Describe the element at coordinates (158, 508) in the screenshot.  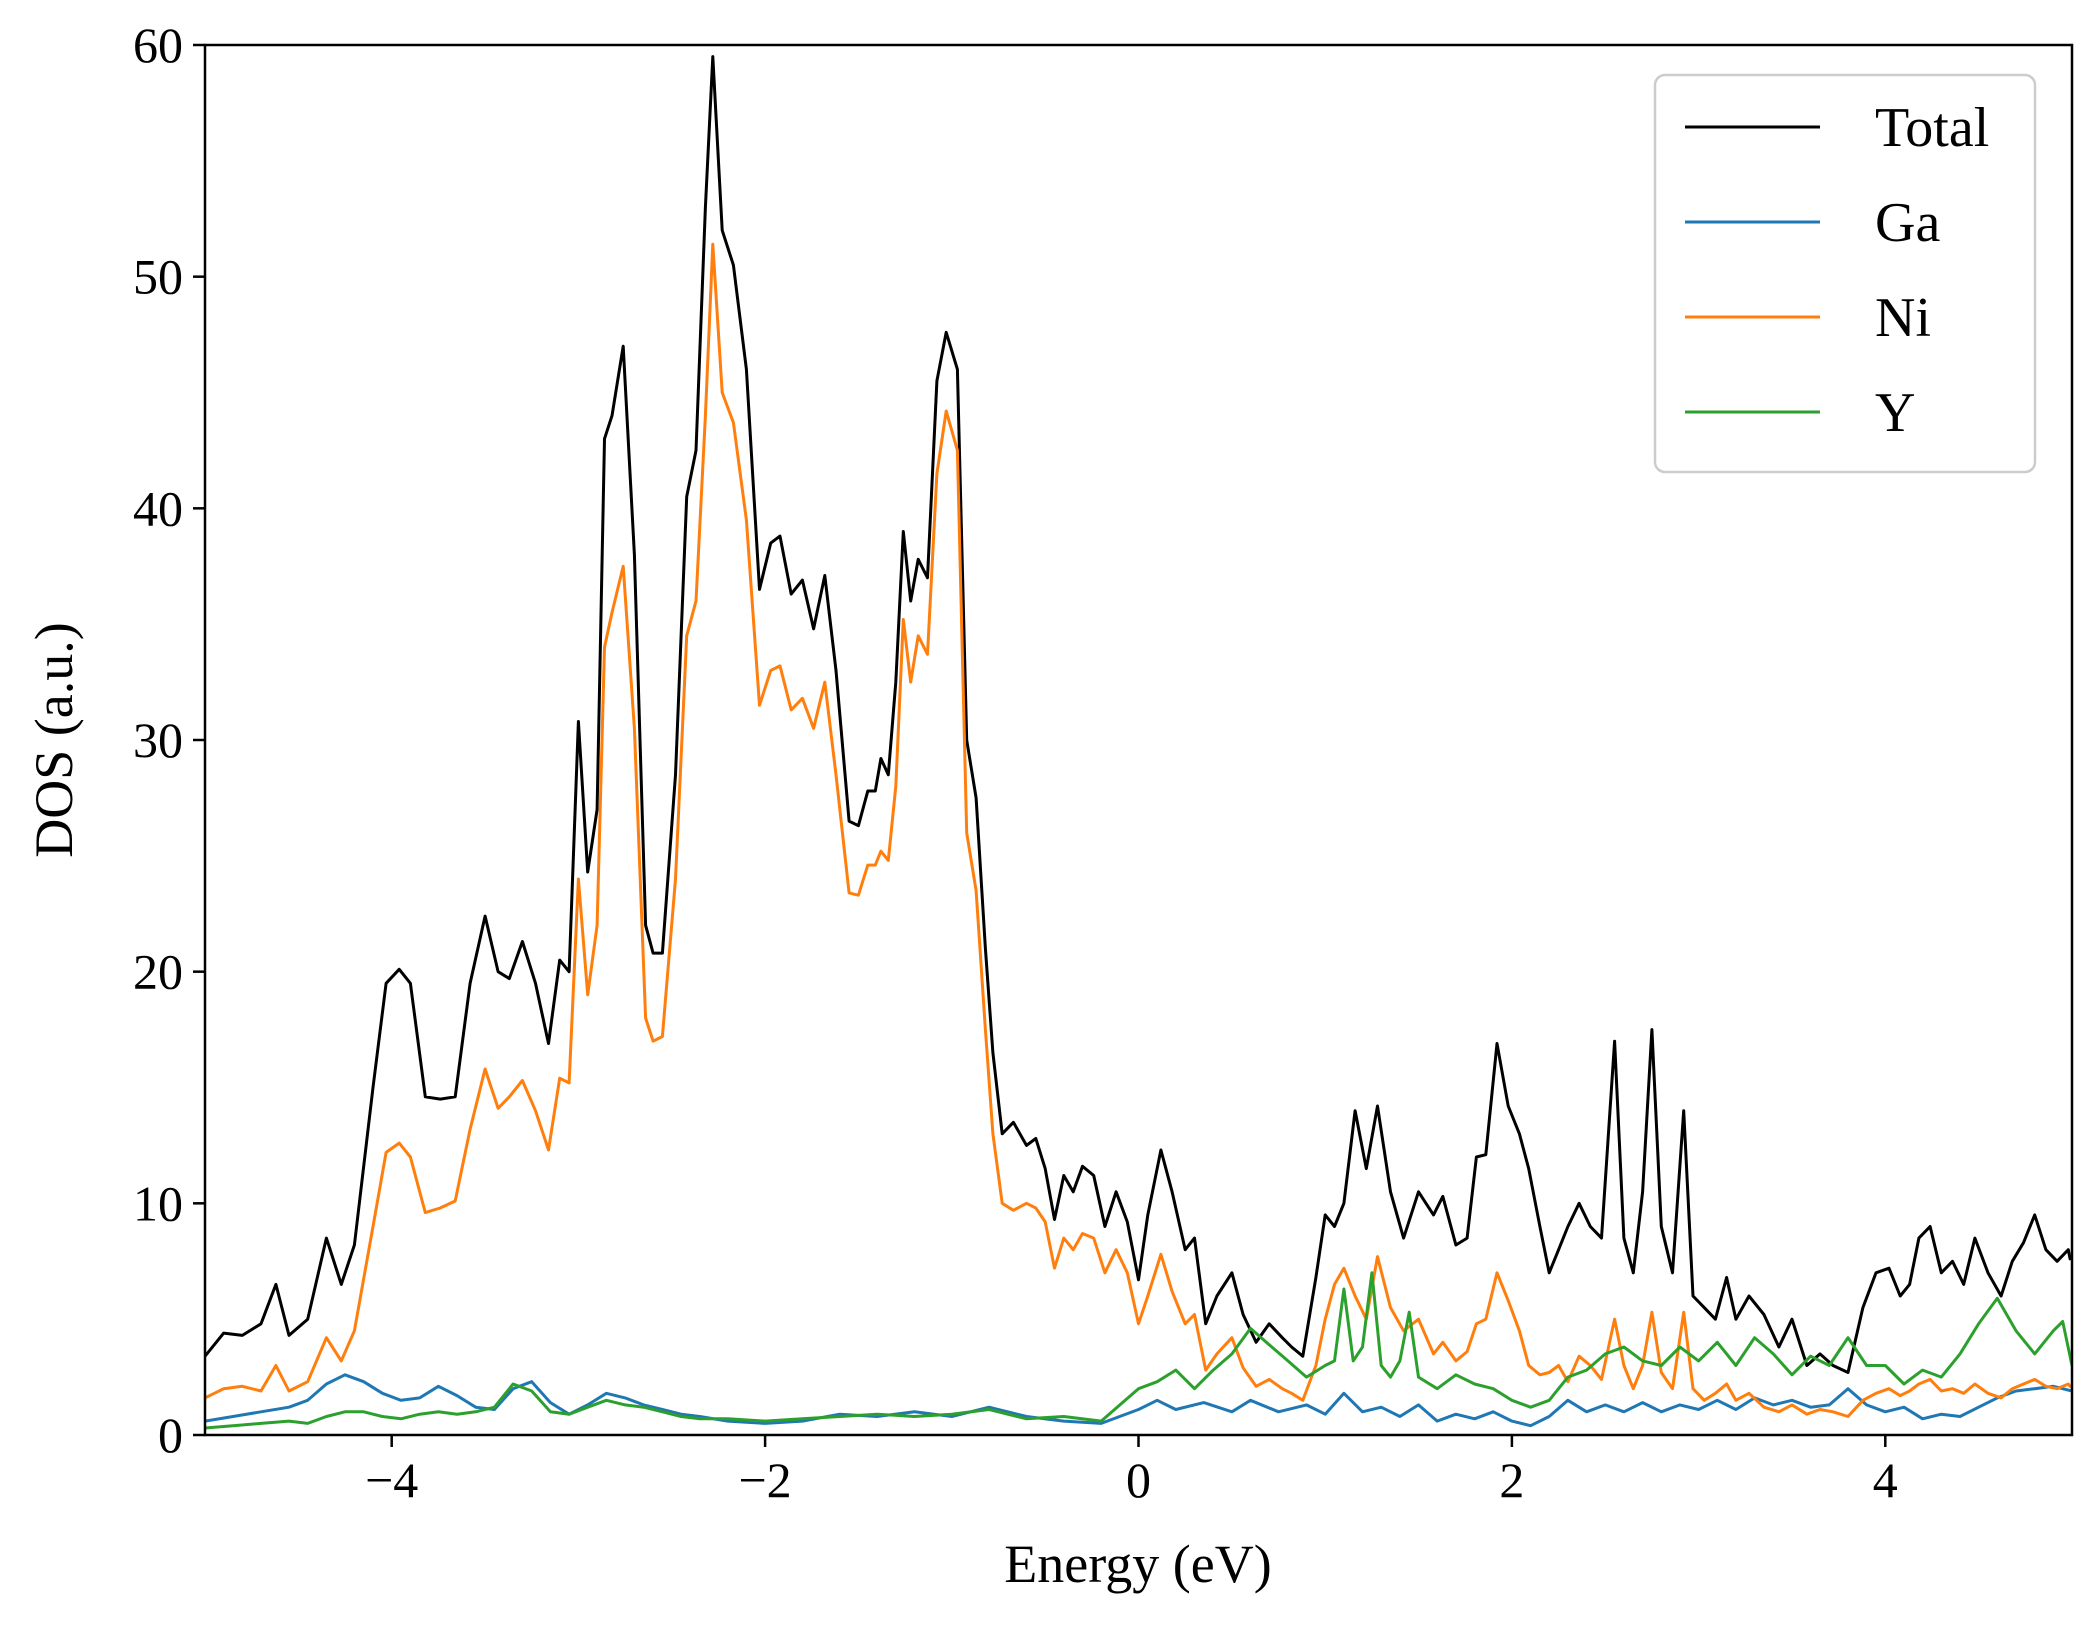
I see `y-tick-label: 40` at that location.